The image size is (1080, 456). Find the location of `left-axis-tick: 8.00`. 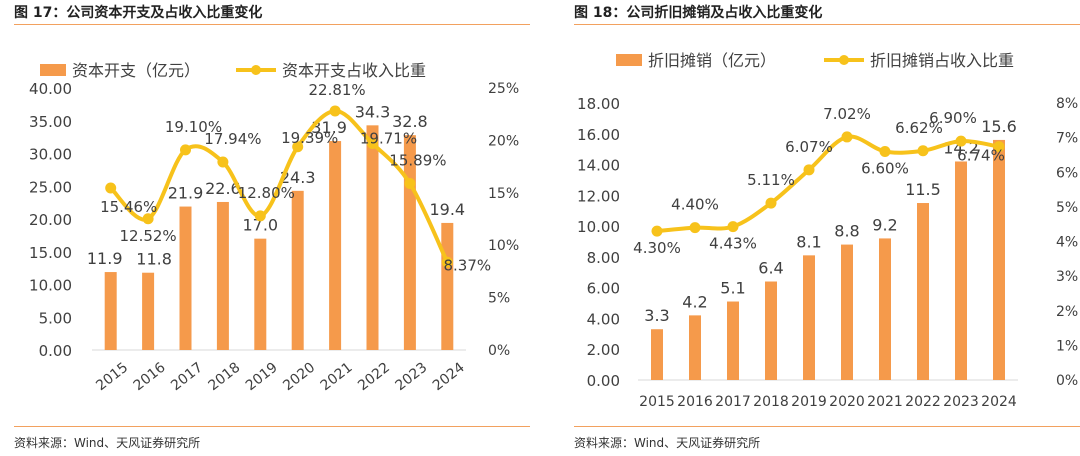

left-axis-tick: 8.00 is located at coordinates (603, 258).